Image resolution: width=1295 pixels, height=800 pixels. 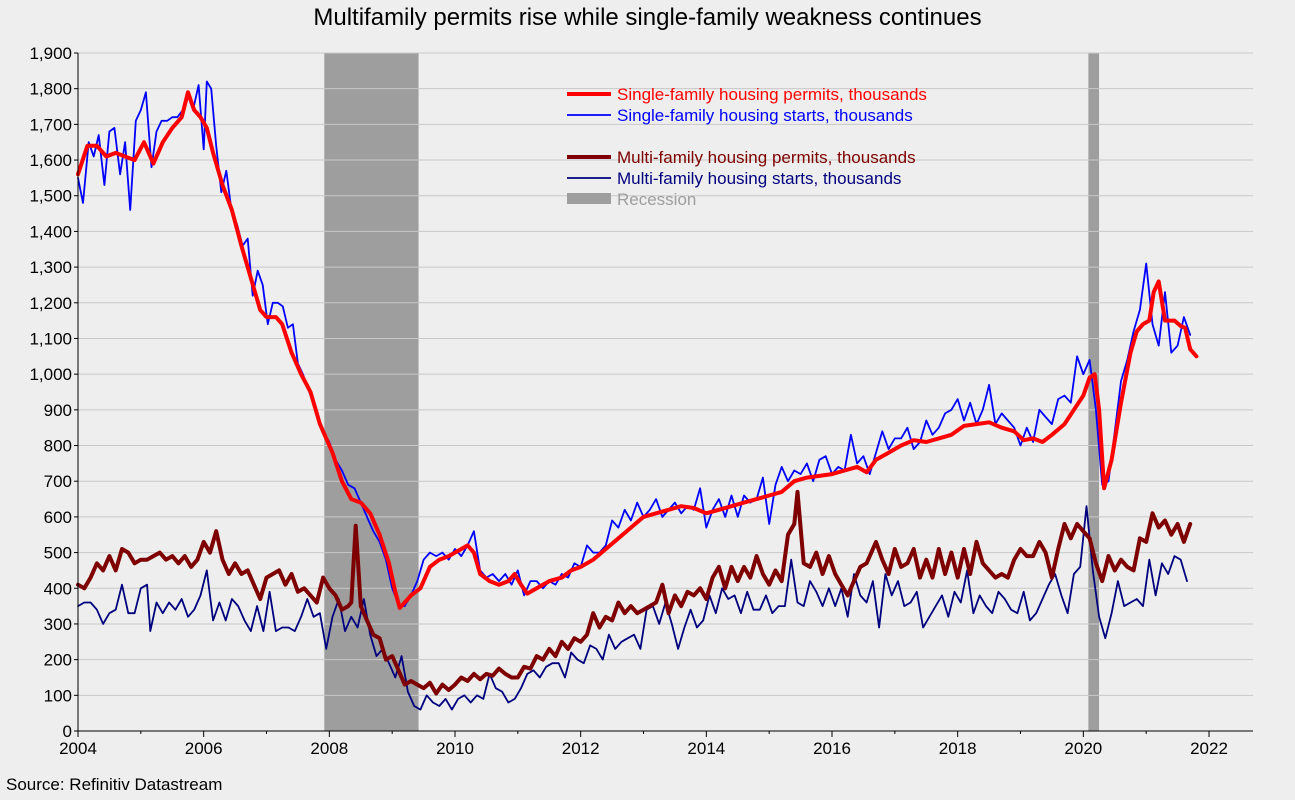 What do you see at coordinates (50, 124) in the screenshot?
I see `y-tick-label: 1,700` at bounding box center [50, 124].